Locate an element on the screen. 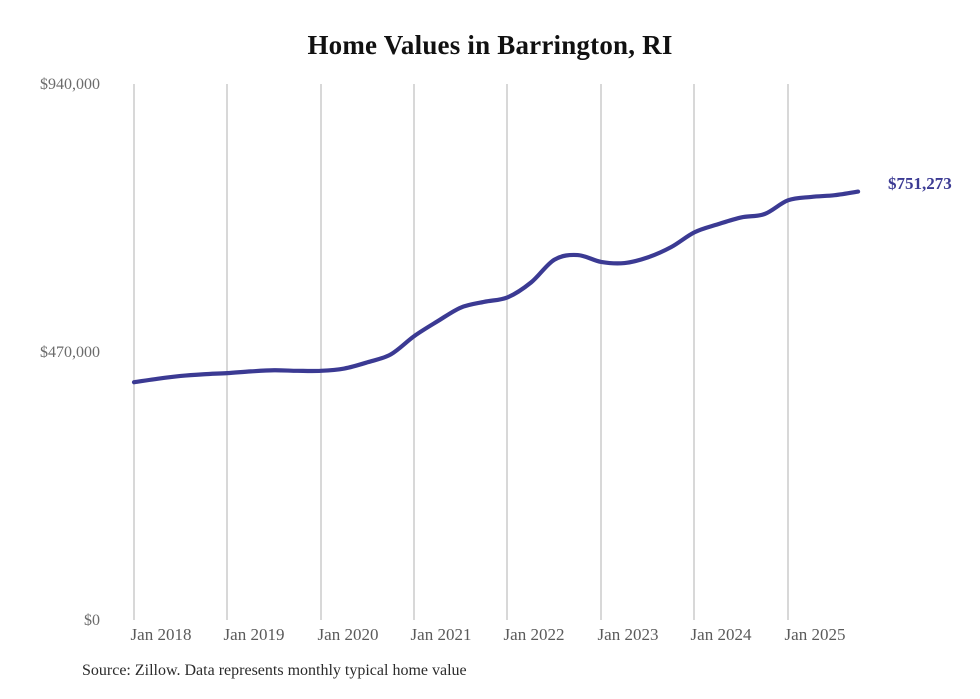 The image size is (980, 699). x-tick-label-jan-2025: Jan 2025 is located at coordinates (815, 634).